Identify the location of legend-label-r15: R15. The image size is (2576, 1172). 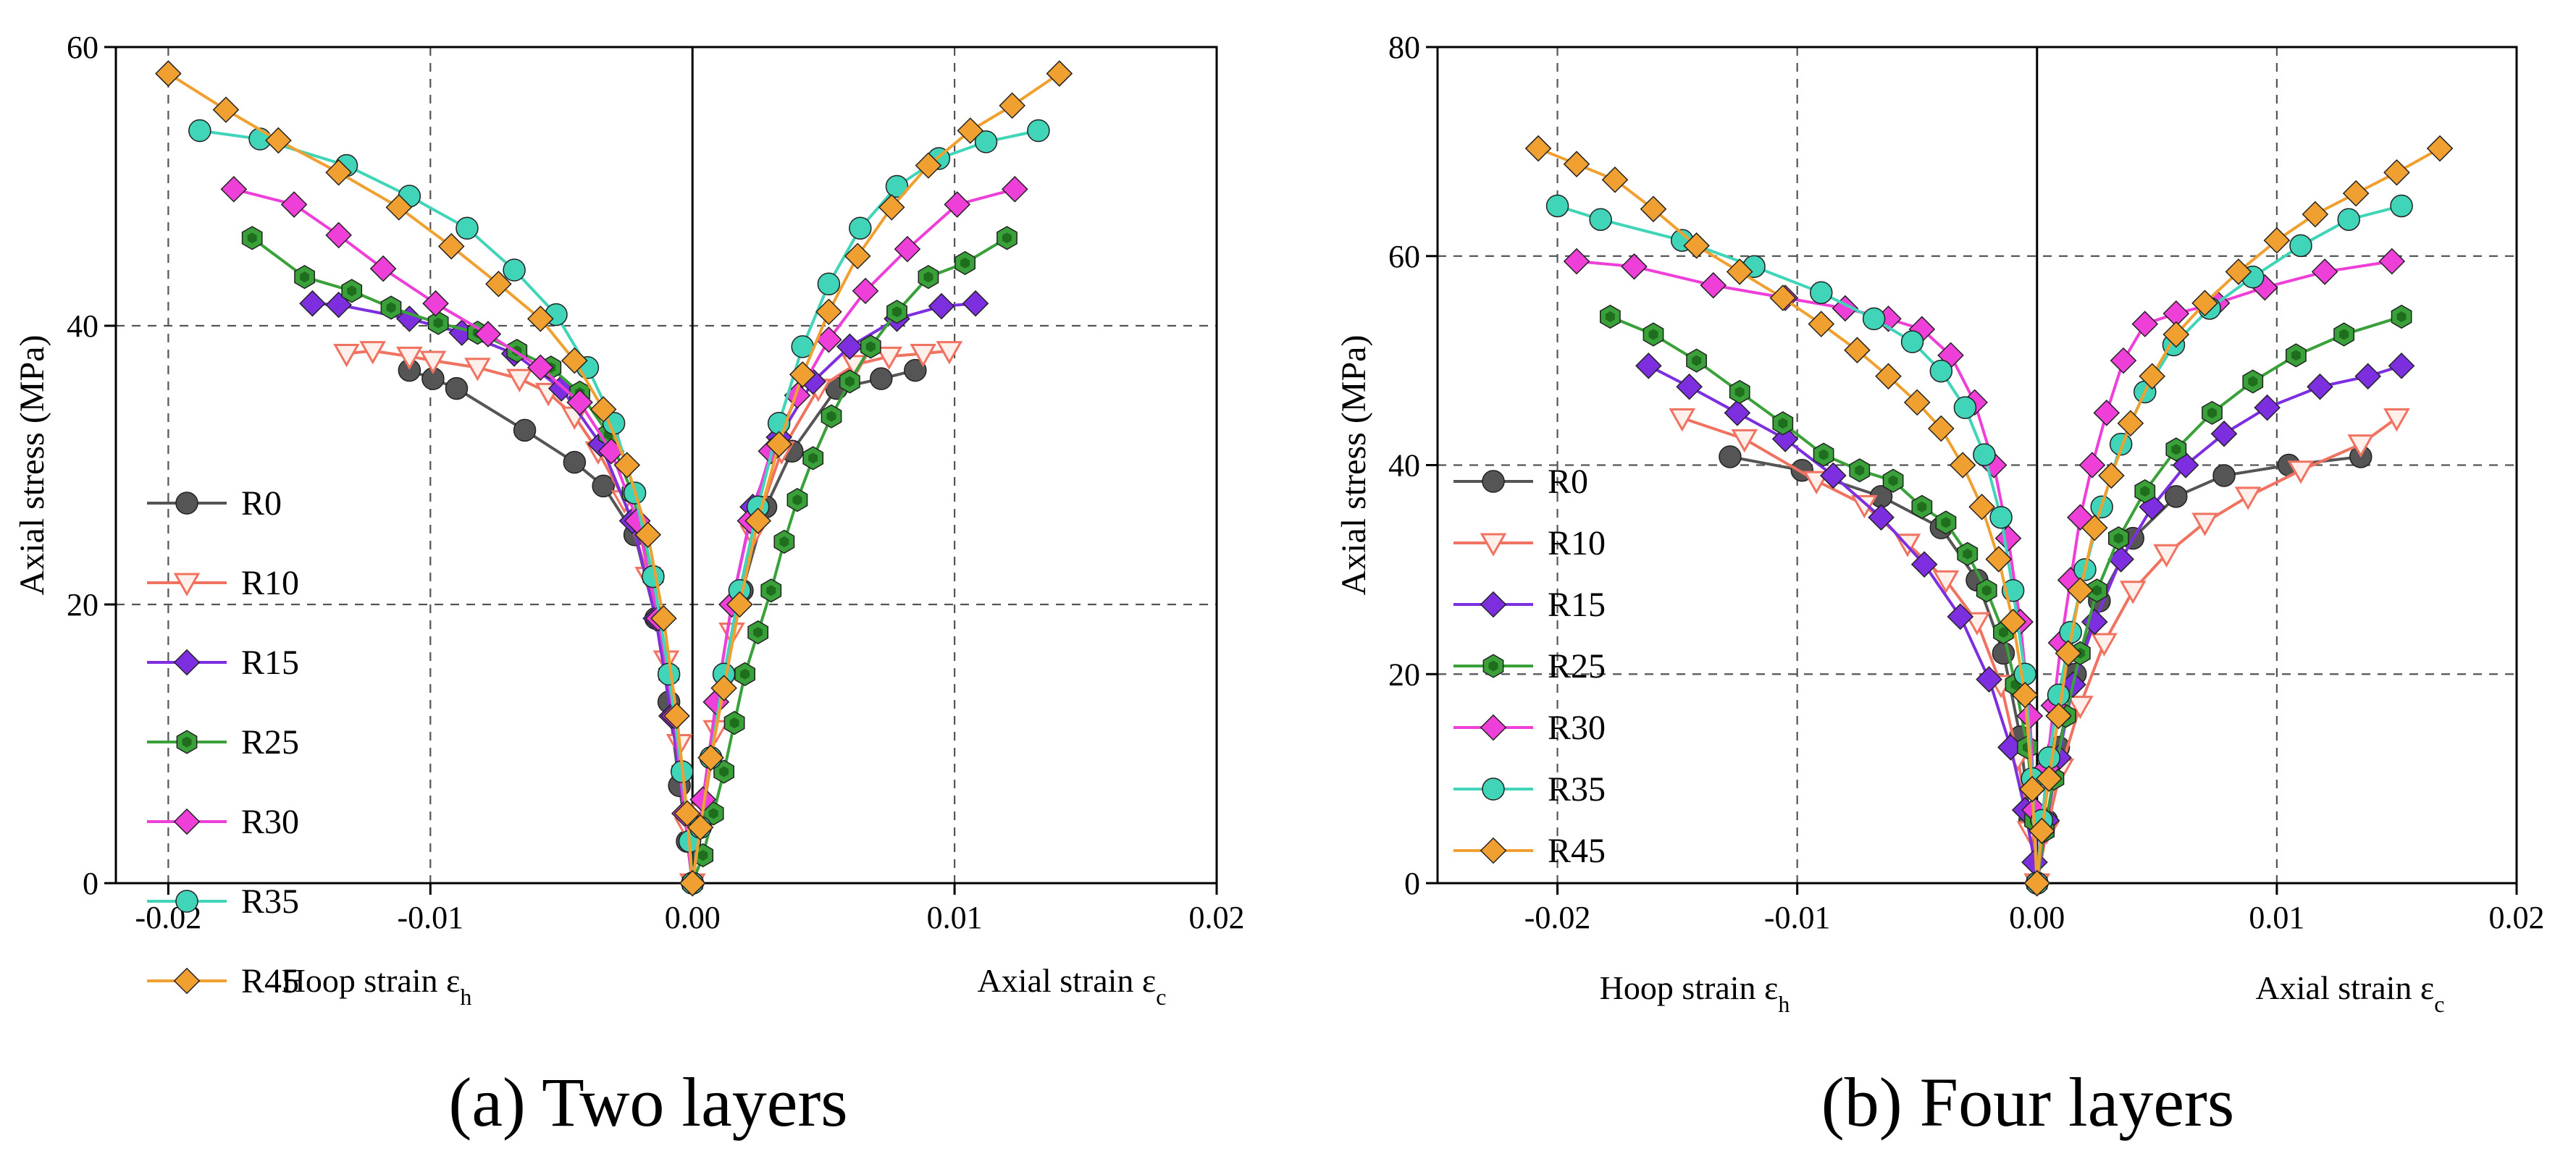
(270, 663).